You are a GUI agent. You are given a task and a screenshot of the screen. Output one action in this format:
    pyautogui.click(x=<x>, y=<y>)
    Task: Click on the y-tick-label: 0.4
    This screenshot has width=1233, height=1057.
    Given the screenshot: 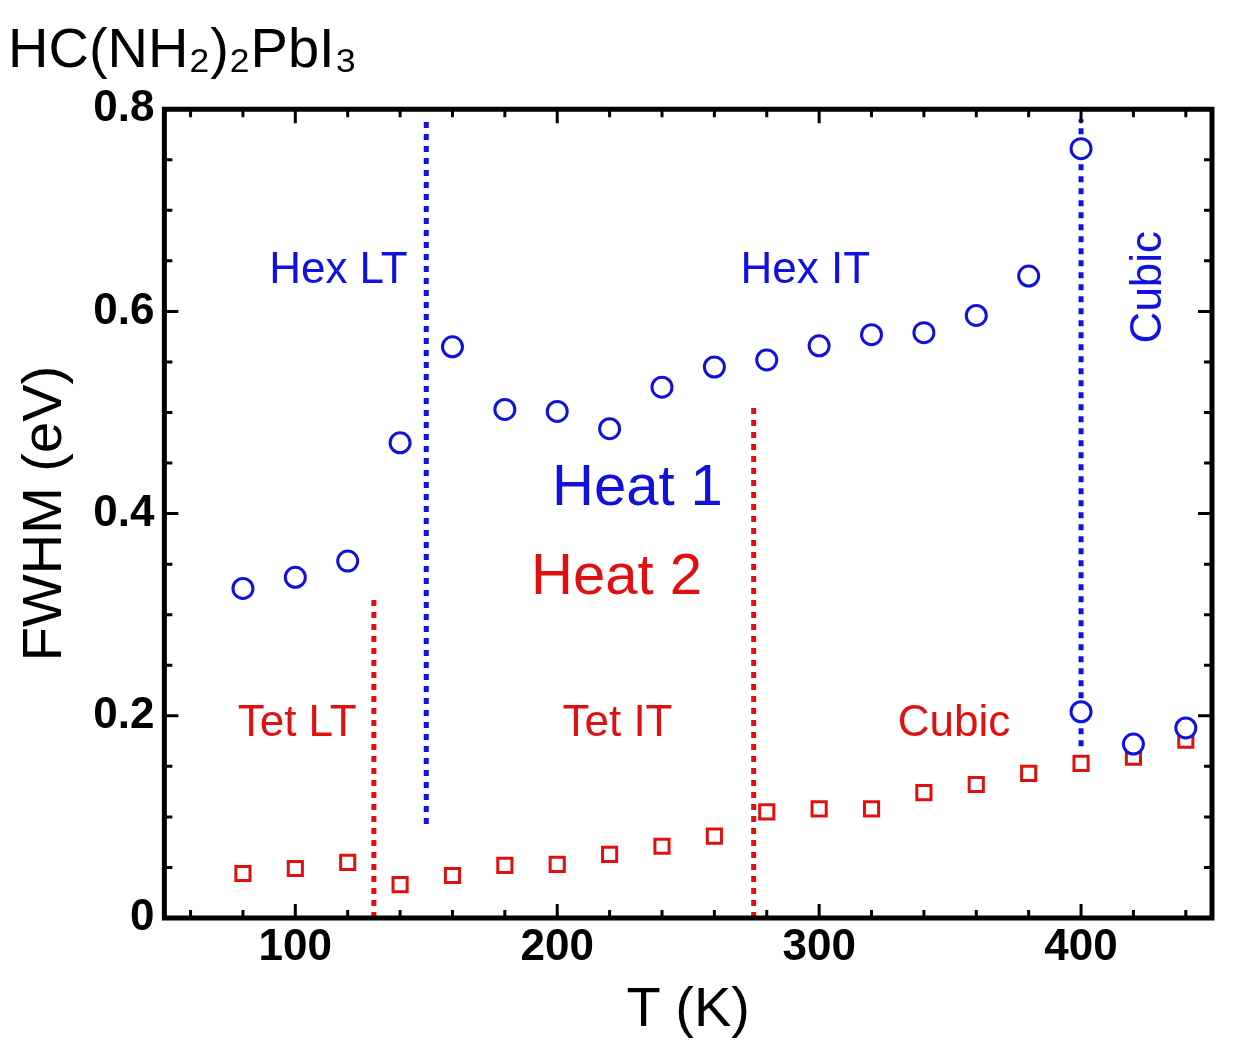 What is the action you would take?
    pyautogui.click(x=124, y=510)
    